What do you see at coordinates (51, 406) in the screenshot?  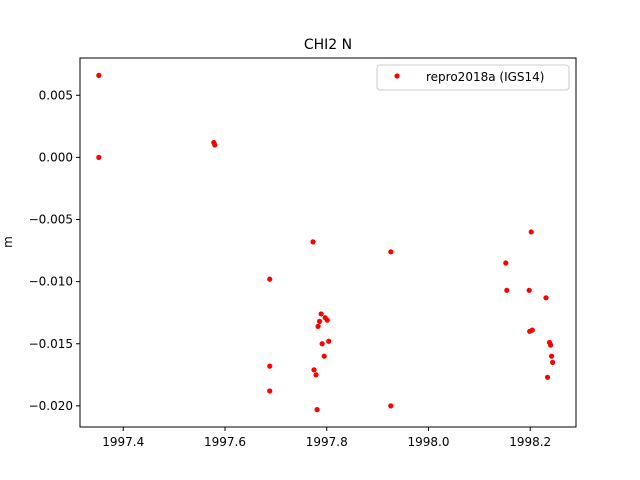 I see `y-tick-label: −0.020` at bounding box center [51, 406].